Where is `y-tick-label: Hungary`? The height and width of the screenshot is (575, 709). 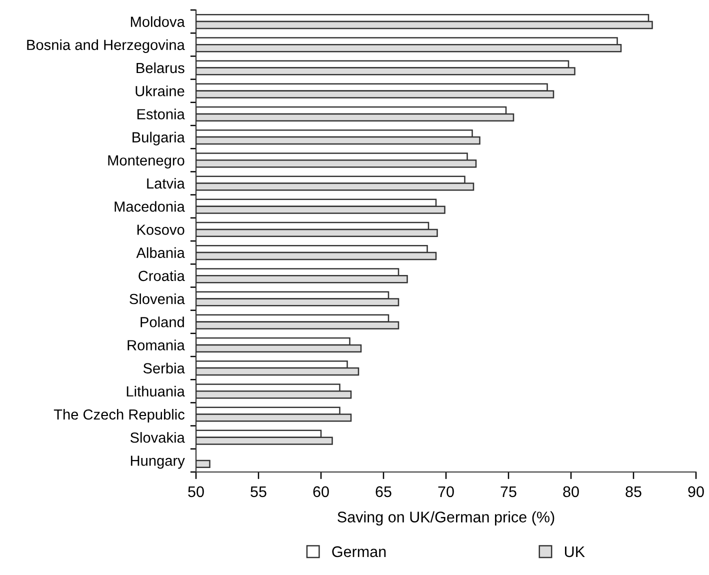 y-tick-label: Hungary is located at coordinates (157, 462).